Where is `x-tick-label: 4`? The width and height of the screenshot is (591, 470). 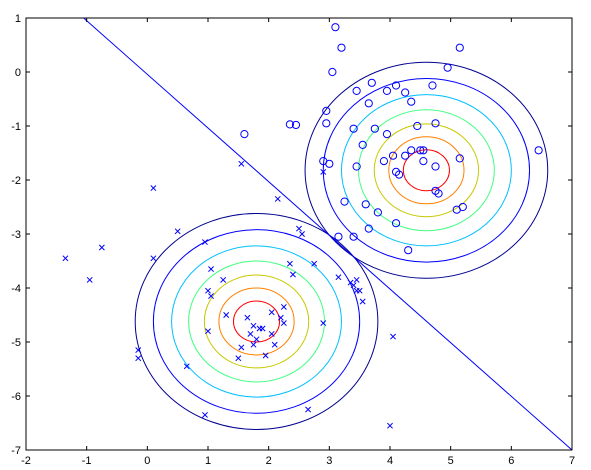 x-tick-label: 4 is located at coordinates (390, 461).